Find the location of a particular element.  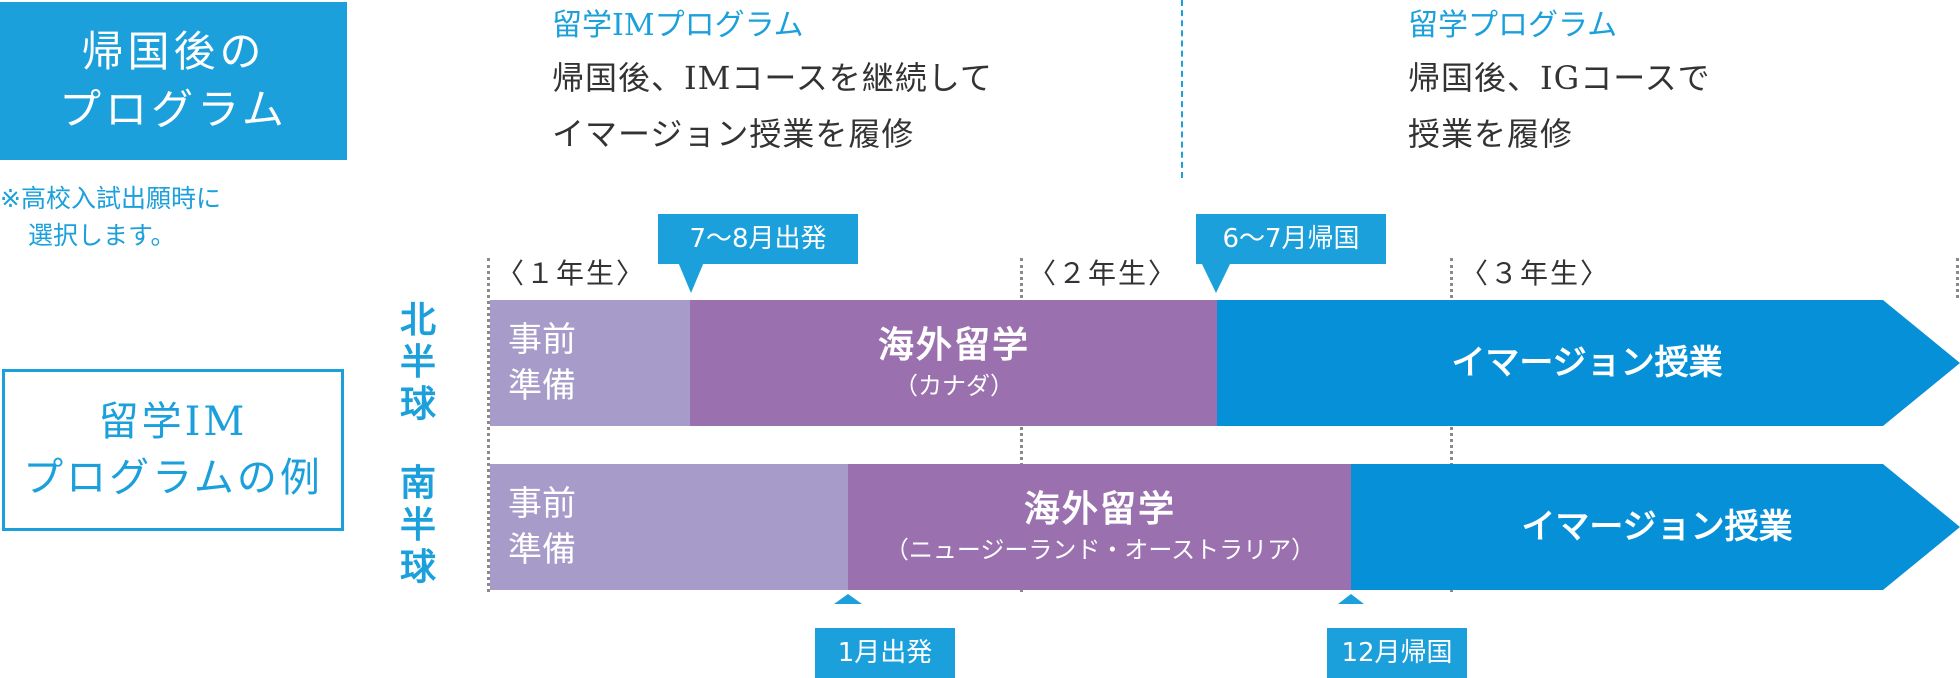

north-immersion-label: イマージョン授業 is located at coordinates (1586, 363).